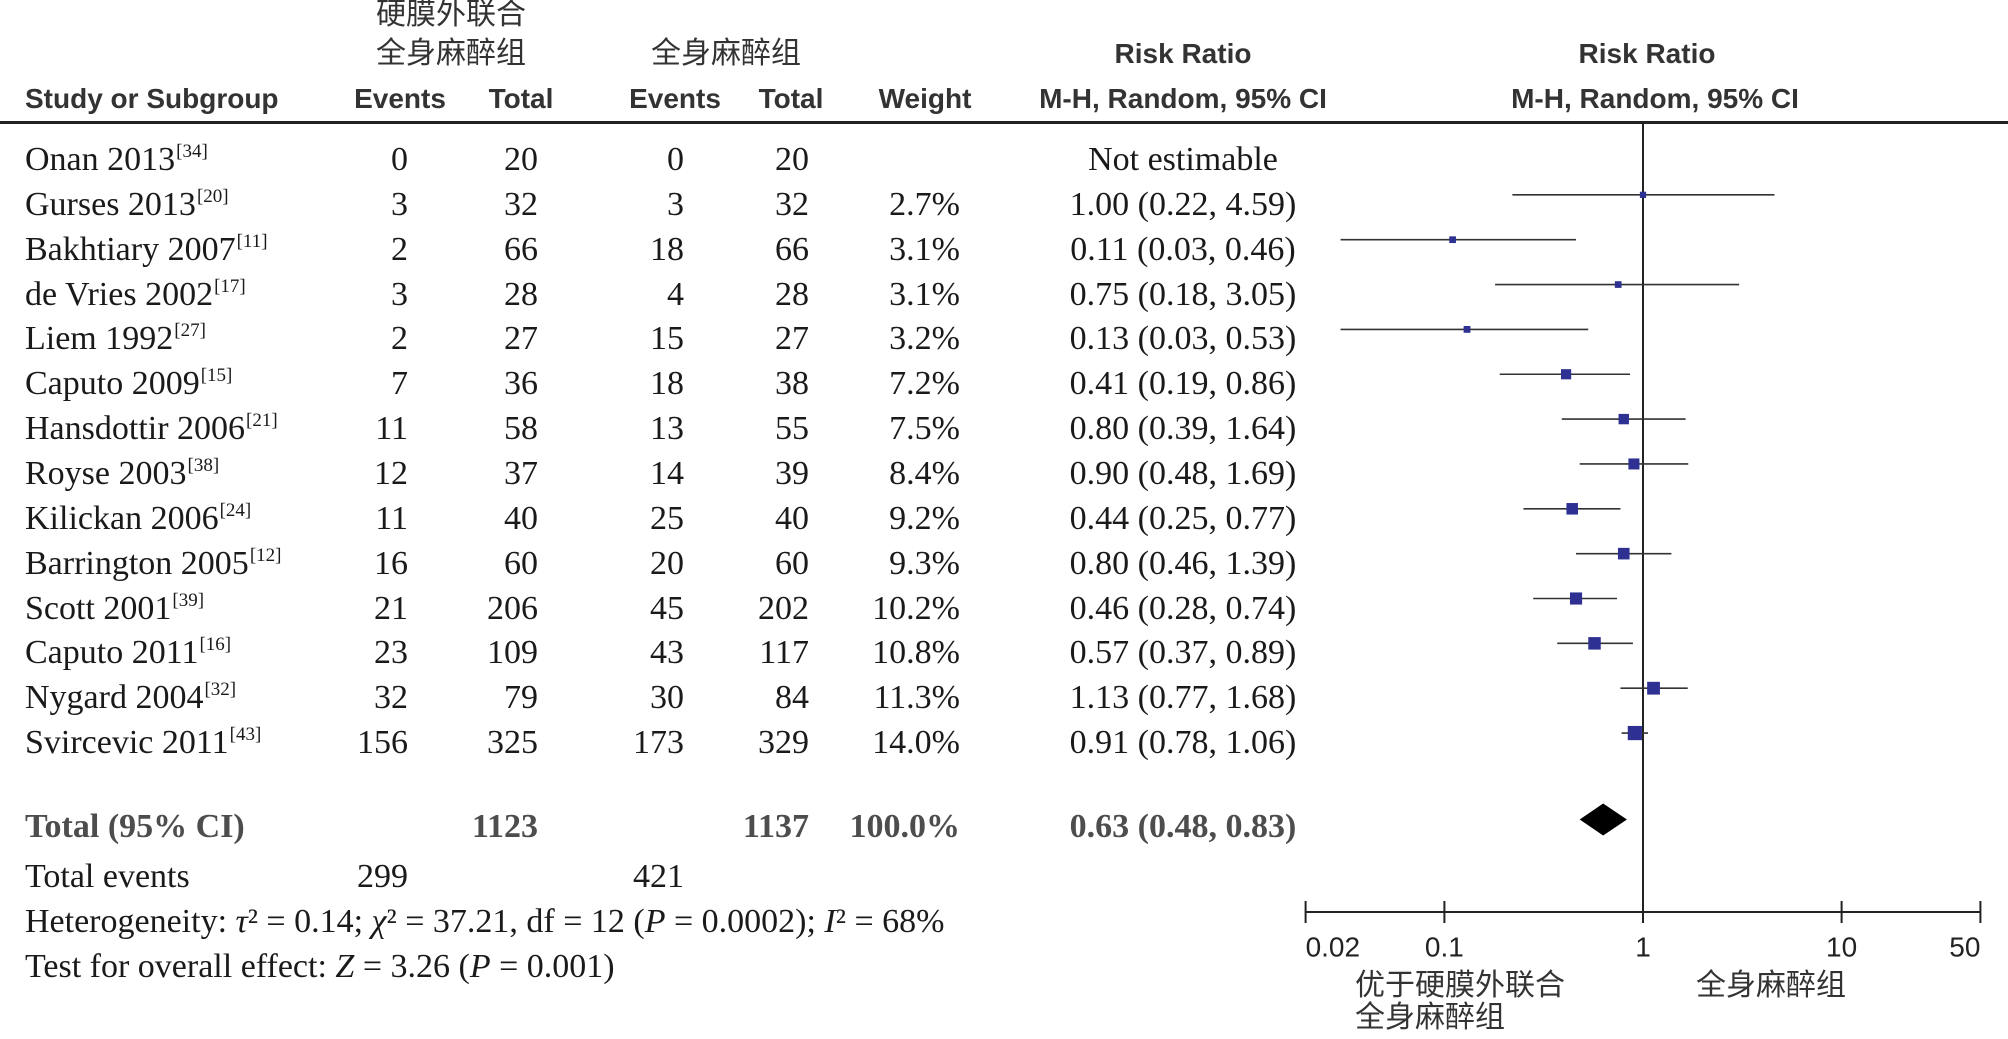 Image resolution: width=2008 pixels, height=1039 pixels. I want to click on exp-total: 37, so click(521, 473).